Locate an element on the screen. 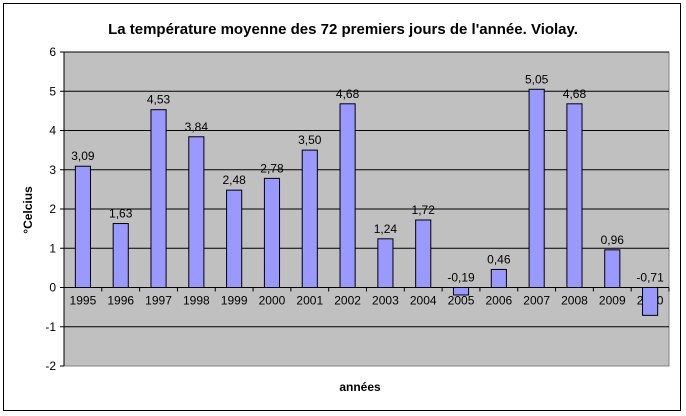 Image resolution: width=686 pixels, height=416 pixels. x-tick-label: 1996 is located at coordinates (120, 301).